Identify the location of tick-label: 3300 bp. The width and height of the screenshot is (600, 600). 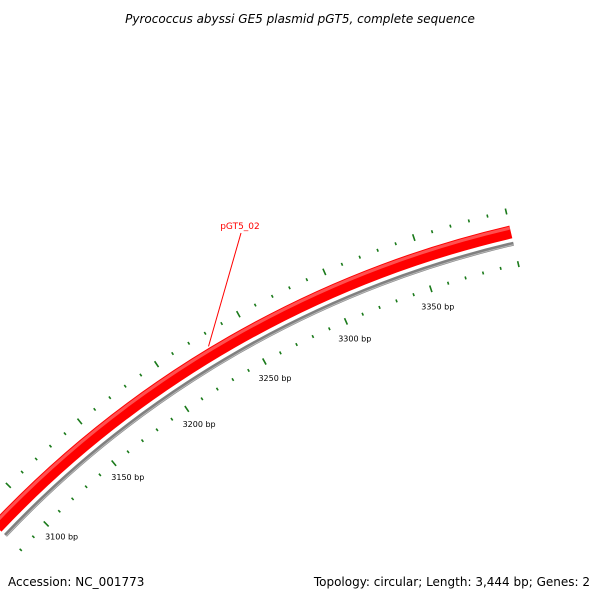
(354, 339).